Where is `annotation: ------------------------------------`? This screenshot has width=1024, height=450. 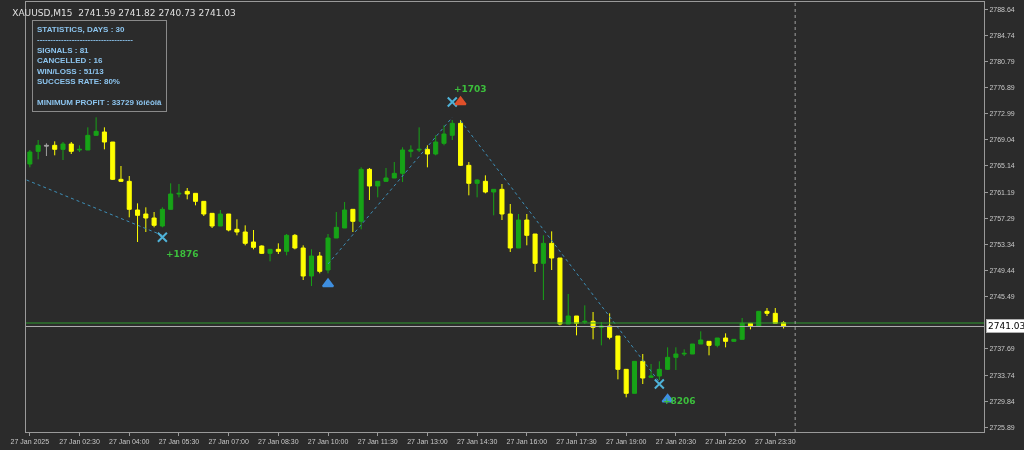 annotation: ------------------------------------ is located at coordinates (85, 40).